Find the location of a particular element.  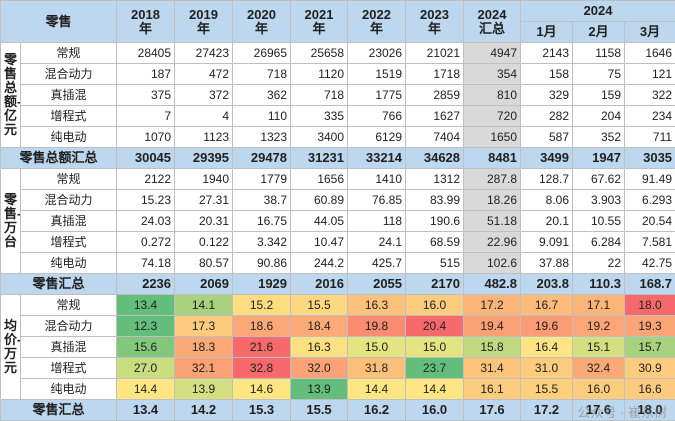

data-cell: 1312 is located at coordinates (435, 179).